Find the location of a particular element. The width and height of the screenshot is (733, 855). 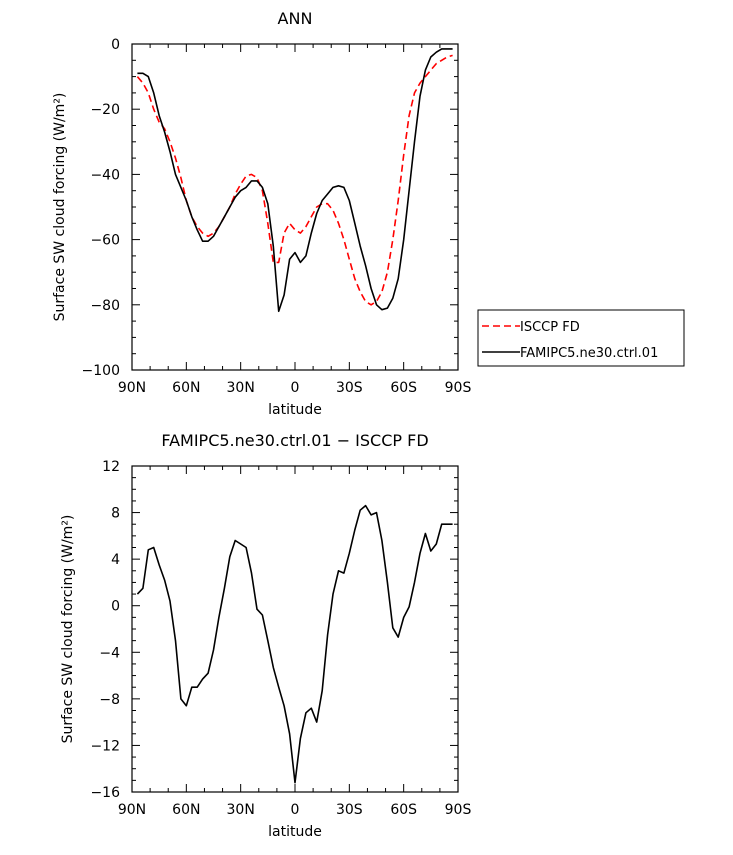

series-line-difference is located at coordinates (294, 644).